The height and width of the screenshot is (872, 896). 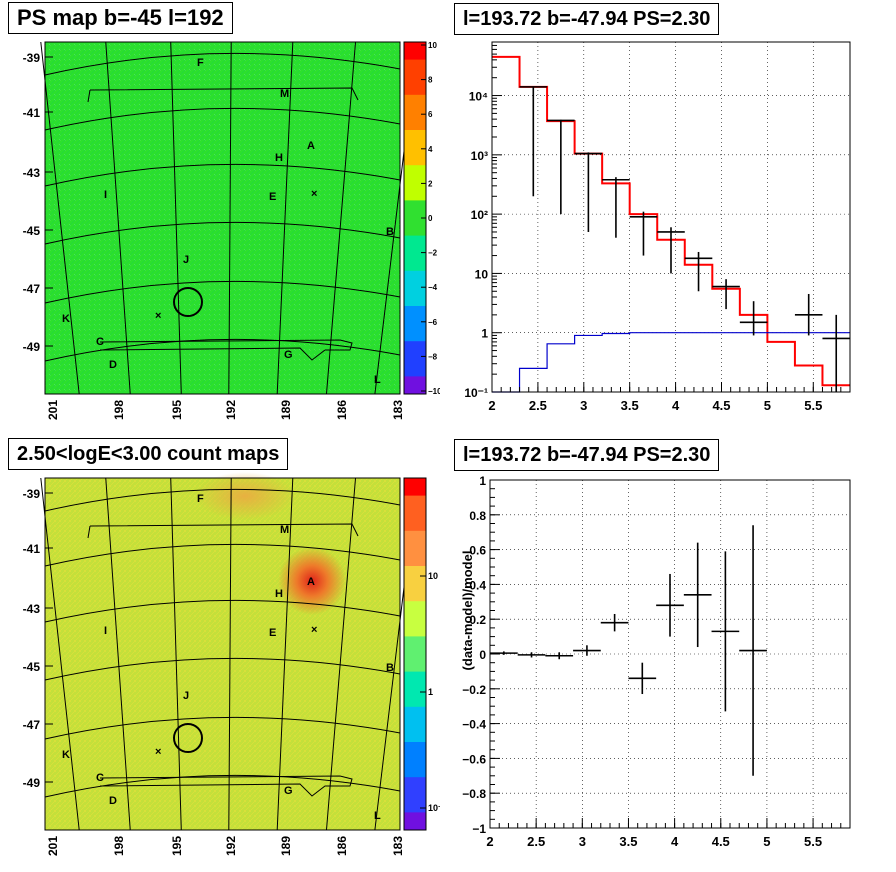 I want to click on y-tick-label: −0.4, so click(x=474, y=725).